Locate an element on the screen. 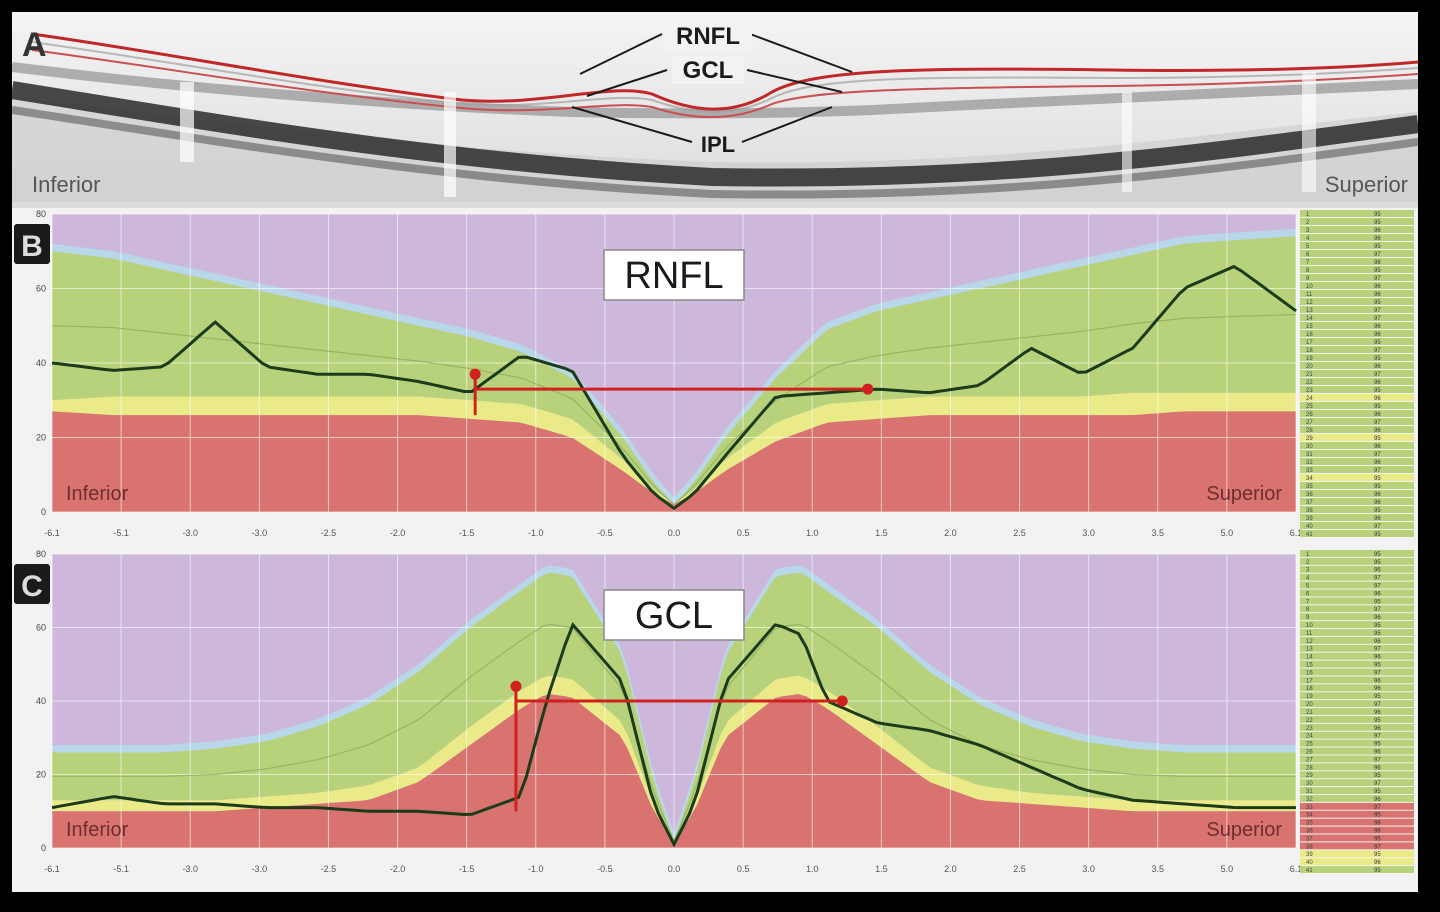  rnfl-xtick-label: -3.0 is located at coordinates (190, 533).